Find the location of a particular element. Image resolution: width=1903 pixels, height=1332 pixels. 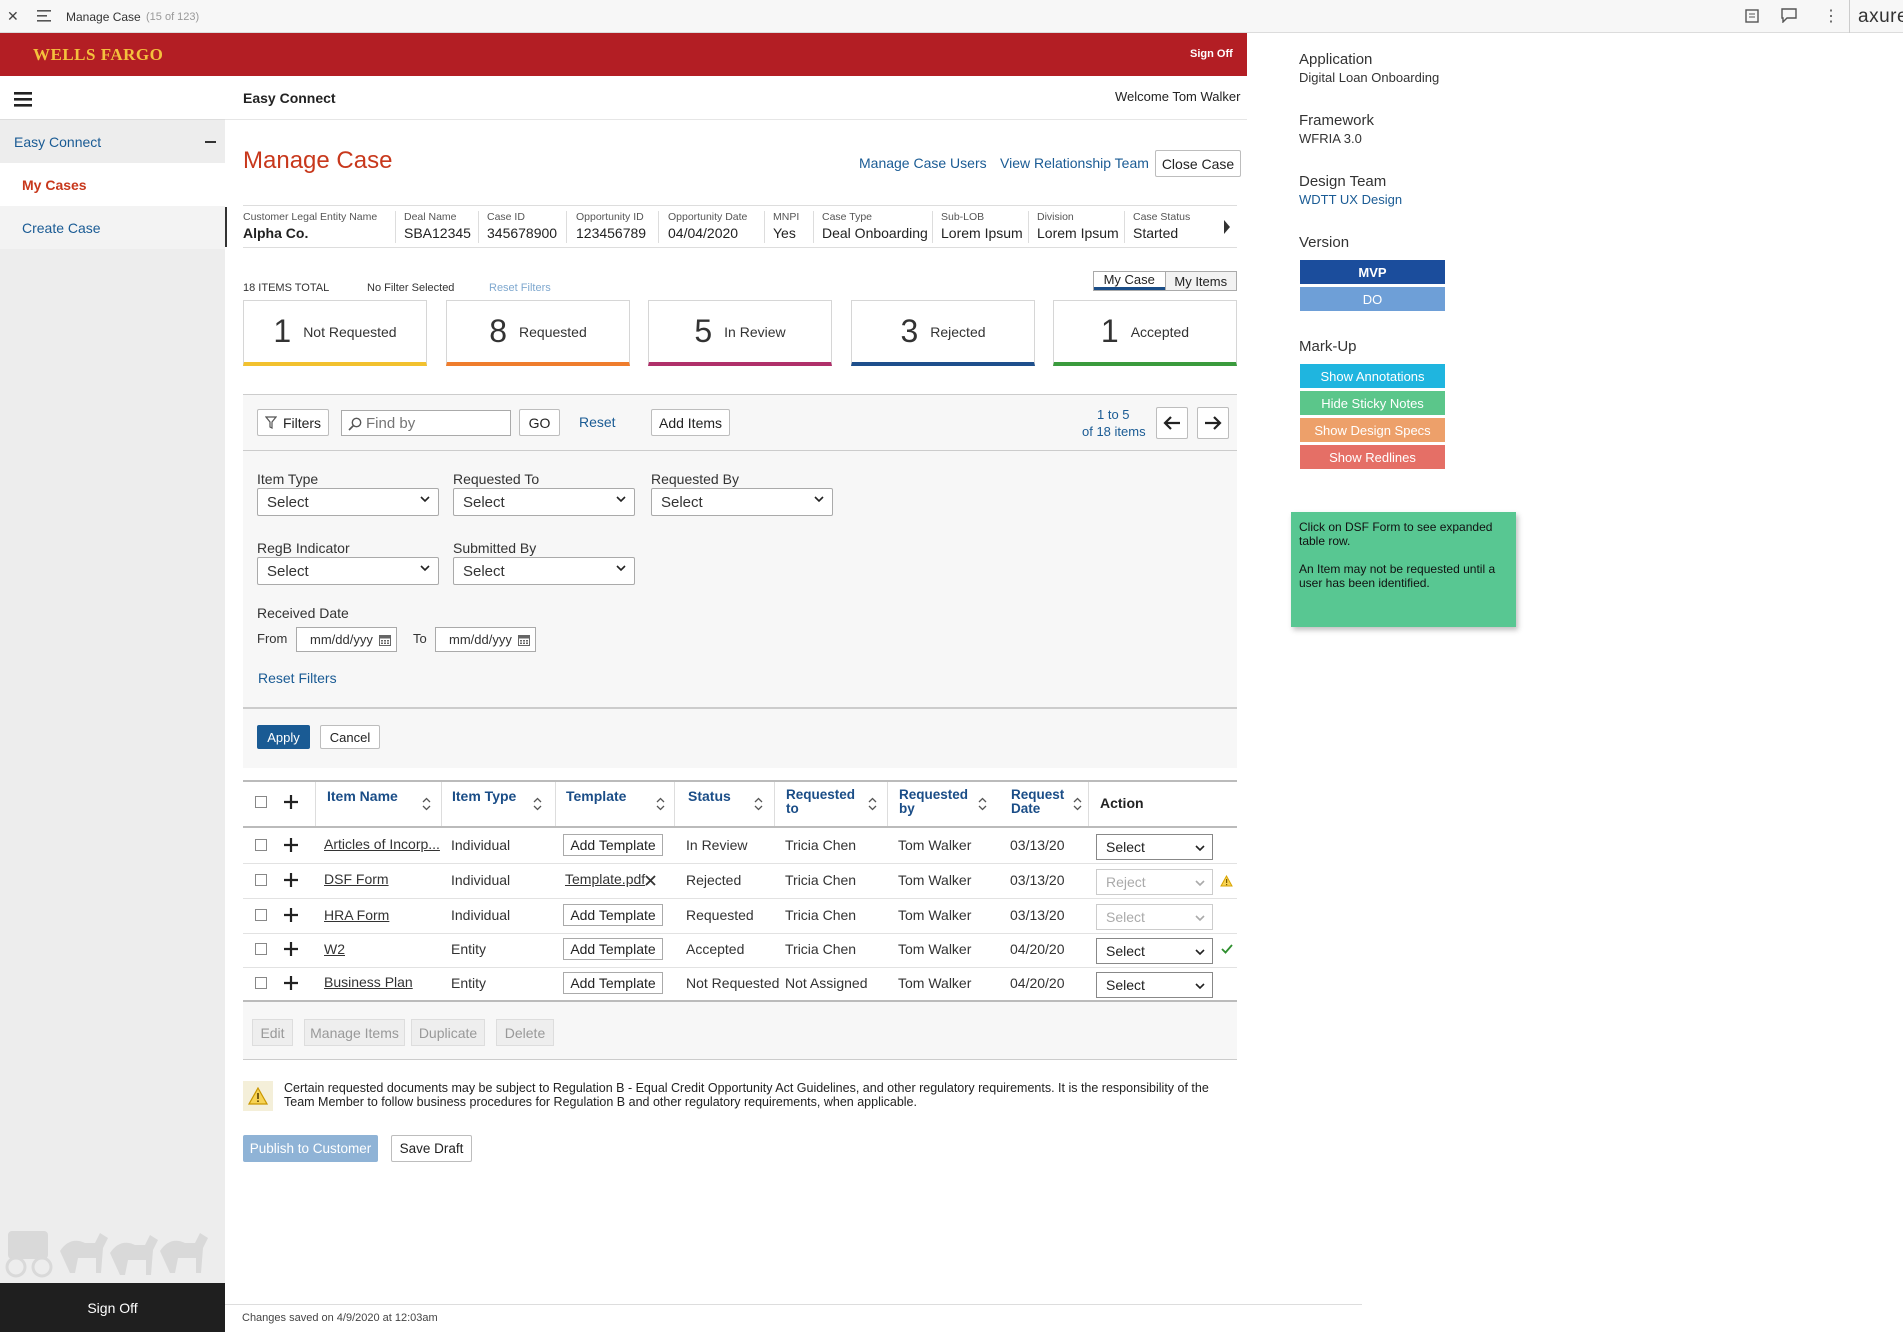

comment-icon is located at coordinates (1789, 15).